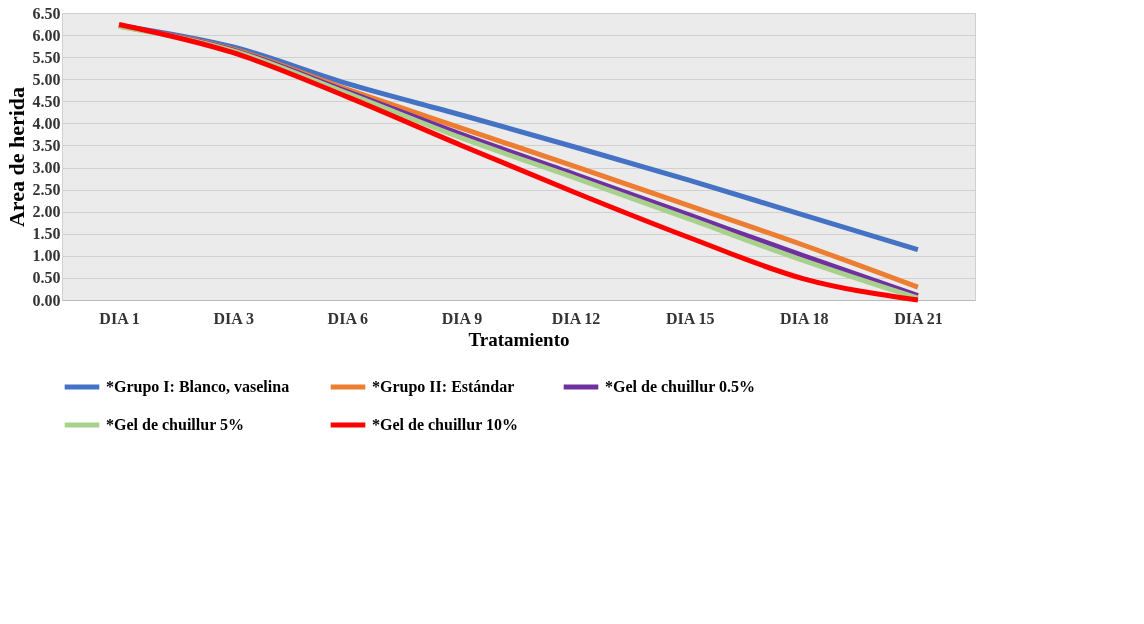  What do you see at coordinates (918, 318) in the screenshot?
I see `x-tick-label: DIA 21` at bounding box center [918, 318].